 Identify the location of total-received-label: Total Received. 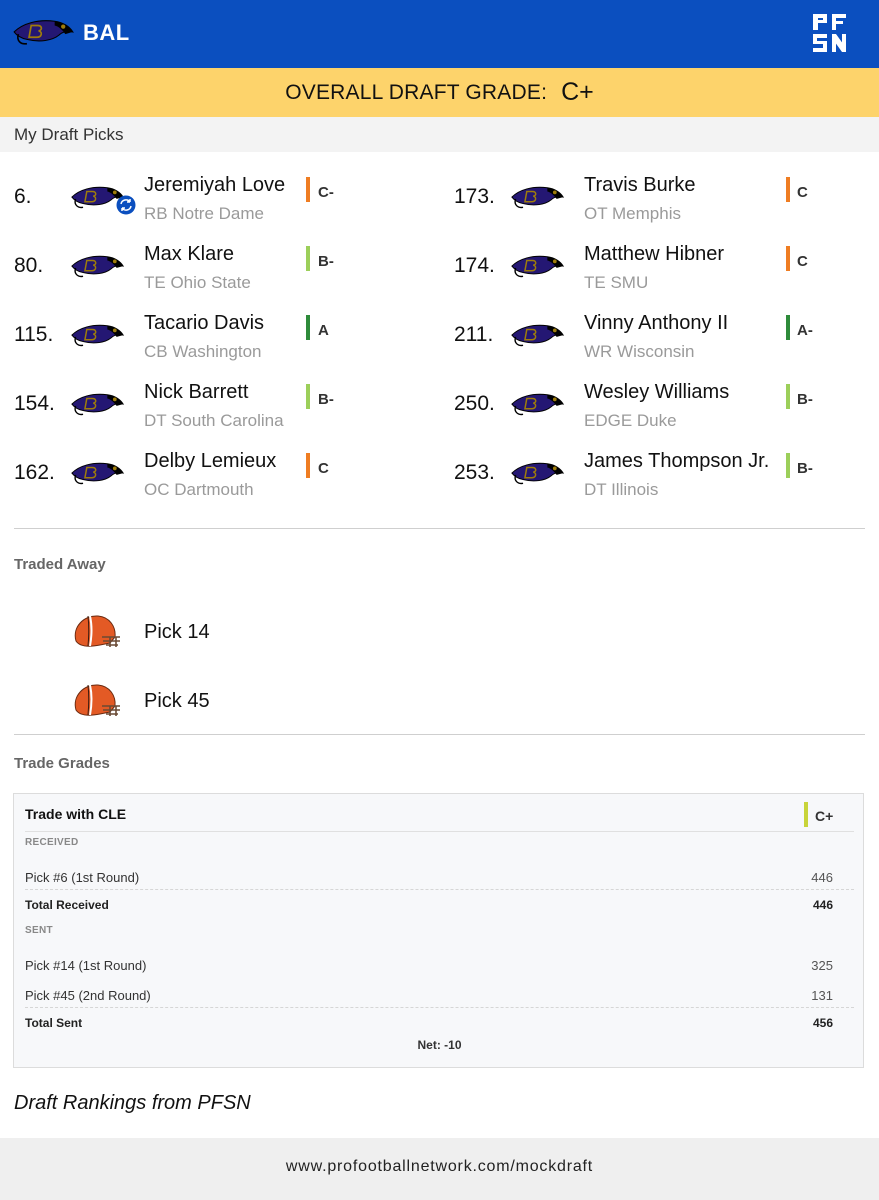
(67, 905).